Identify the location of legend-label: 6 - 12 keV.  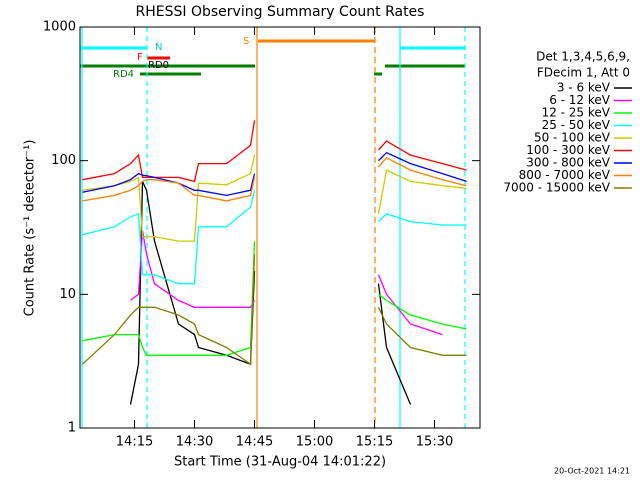
(580, 100).